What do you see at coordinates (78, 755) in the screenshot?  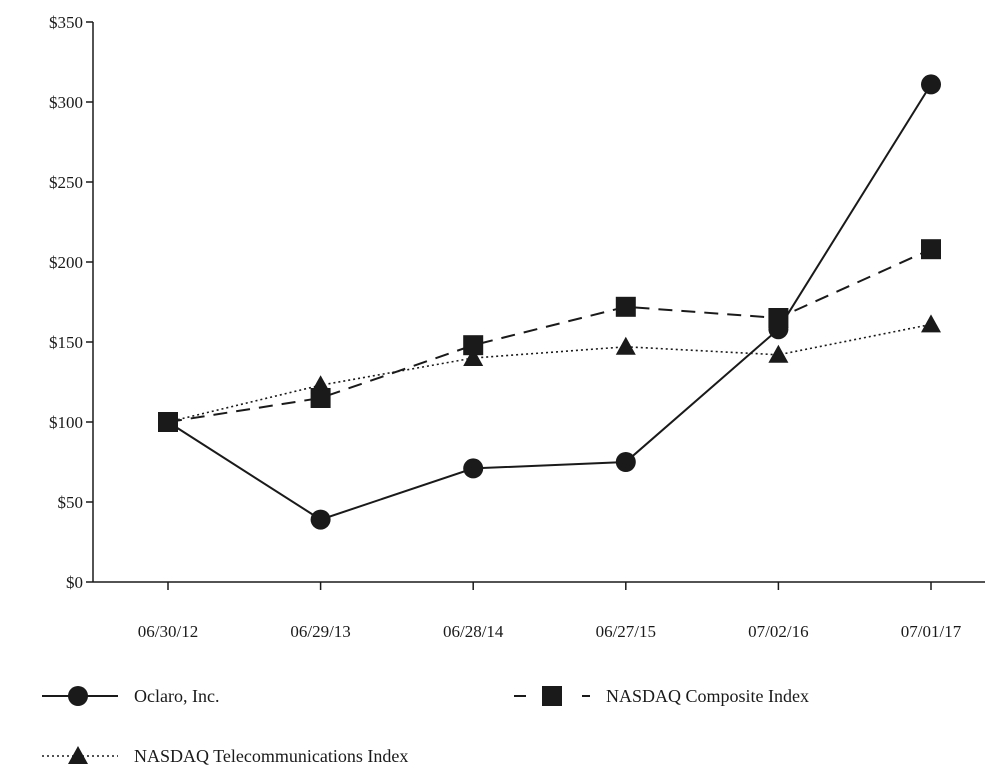 I see `legend-marker-triangle` at bounding box center [78, 755].